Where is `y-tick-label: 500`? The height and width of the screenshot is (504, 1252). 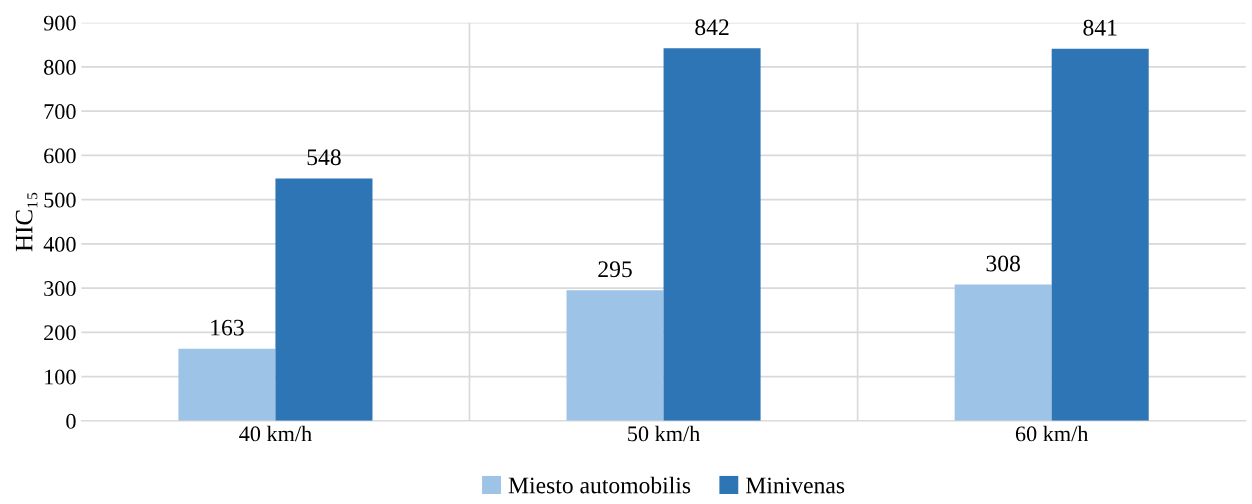
y-tick-label: 500 is located at coordinates (60, 200).